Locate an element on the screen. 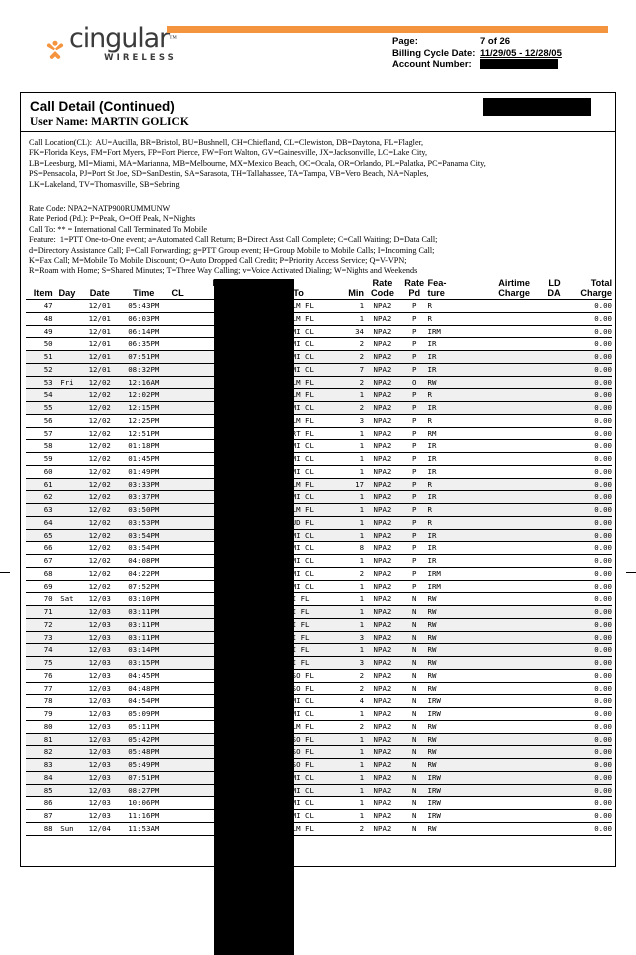 The height and width of the screenshot is (955, 636). page-label: Page: is located at coordinates (405, 41).